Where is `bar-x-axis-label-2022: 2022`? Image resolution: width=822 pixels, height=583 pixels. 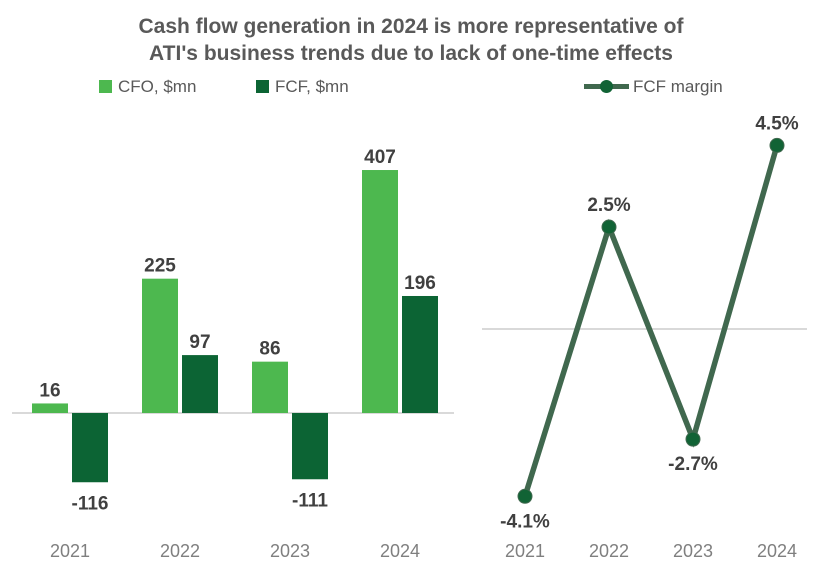 bar-x-axis-label-2022: 2022 is located at coordinates (180, 551).